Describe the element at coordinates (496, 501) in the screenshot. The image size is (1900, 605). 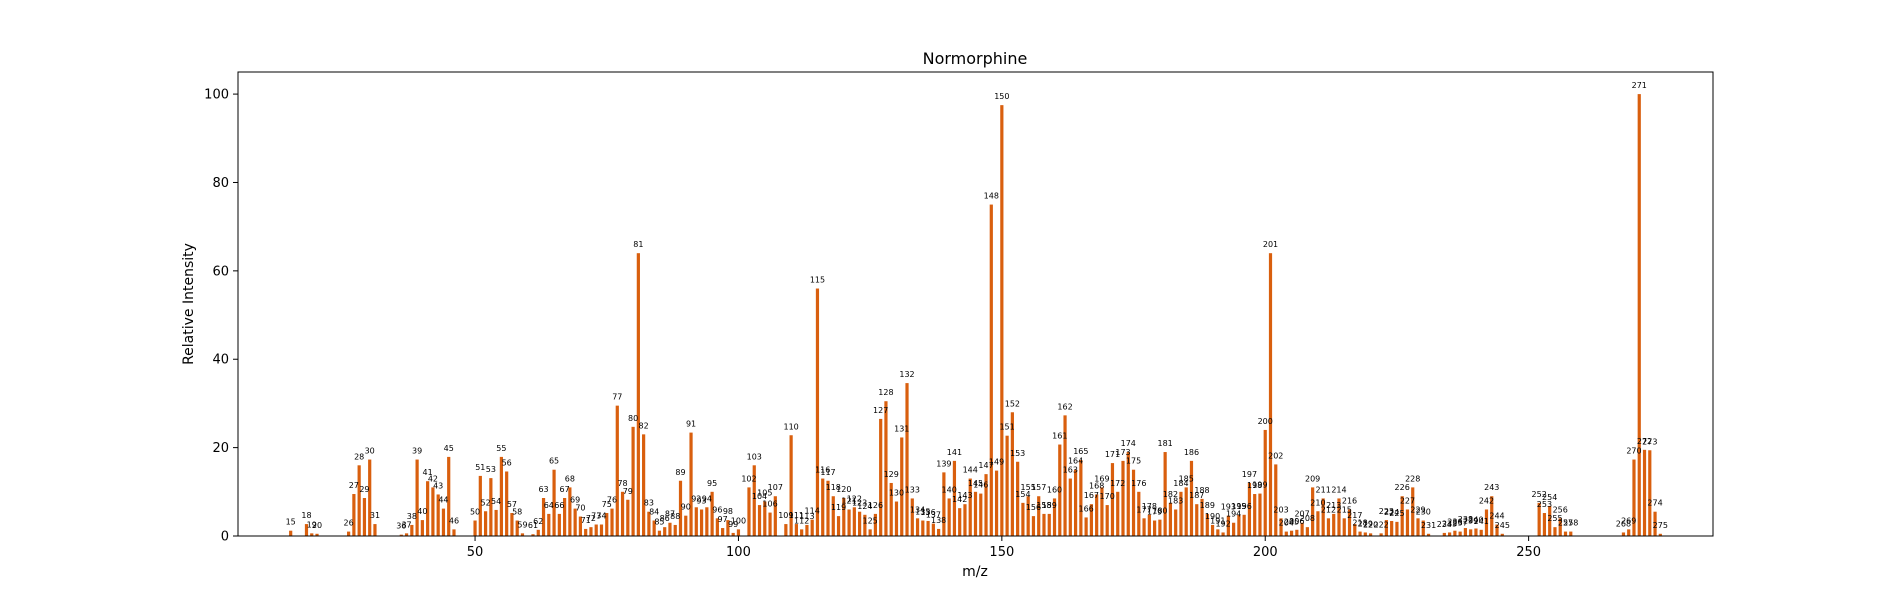
I see `peak-label: 54` at that location.